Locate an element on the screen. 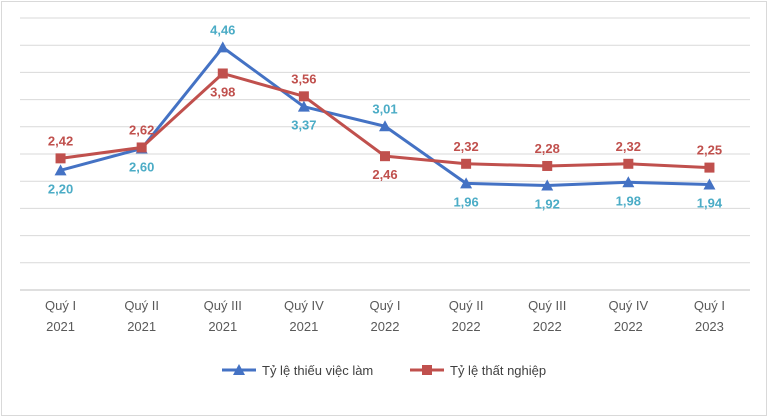 Image resolution: width=770 pixels, height=419 pixels. x-tick-label: Quý I 2022 is located at coordinates (384, 316).